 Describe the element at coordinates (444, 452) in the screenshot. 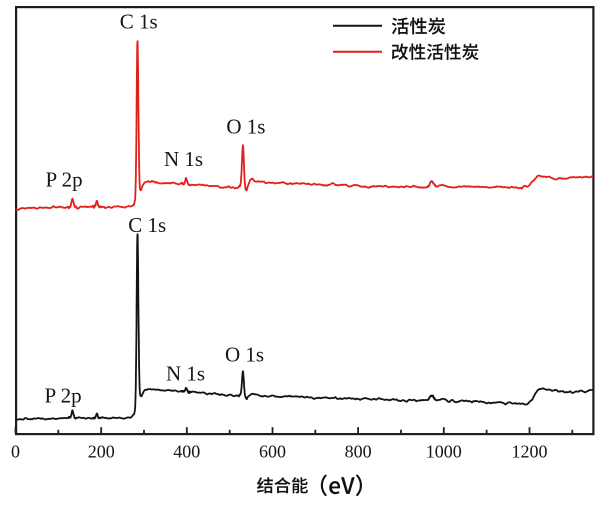

I see `svg-text: 1000` at that location.